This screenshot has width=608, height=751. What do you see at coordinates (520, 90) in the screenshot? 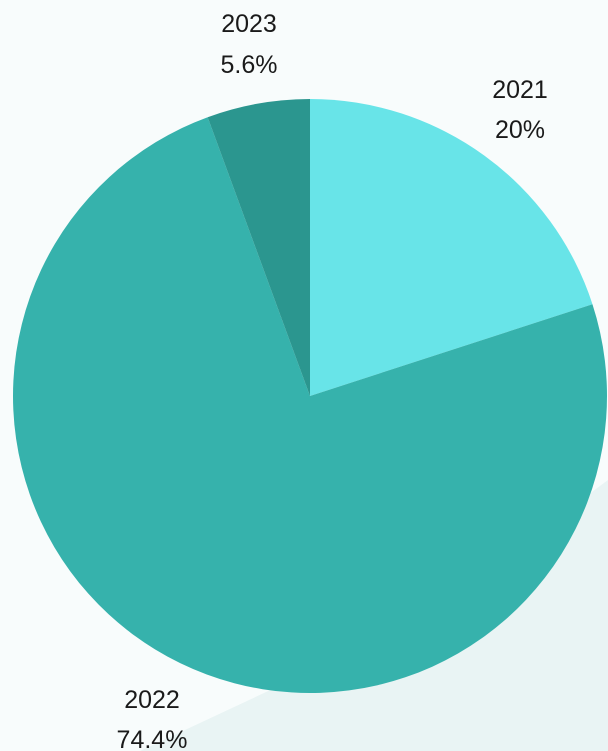
I see `slice-label-2021: 2021` at bounding box center [520, 90].